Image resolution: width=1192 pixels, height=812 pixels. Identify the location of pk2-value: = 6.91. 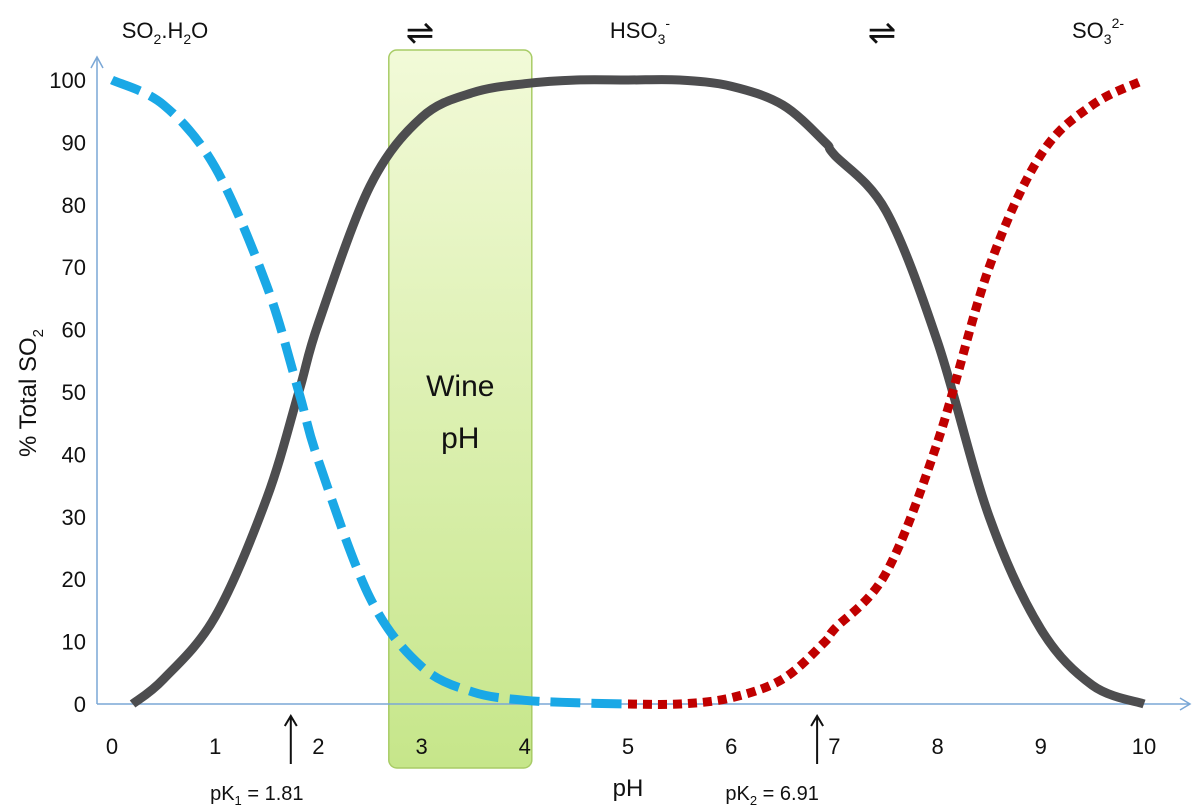
(788, 794).